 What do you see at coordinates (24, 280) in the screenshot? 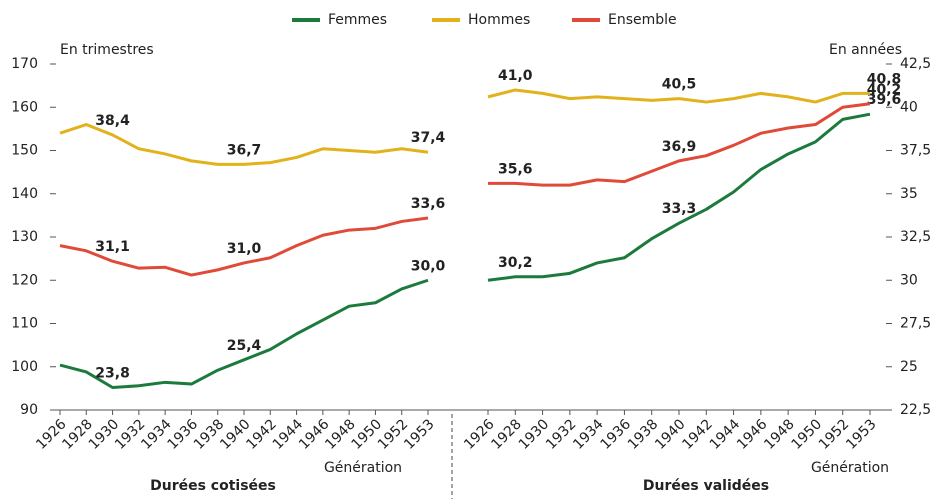
I see `y-tick-label: 120` at bounding box center [24, 280].